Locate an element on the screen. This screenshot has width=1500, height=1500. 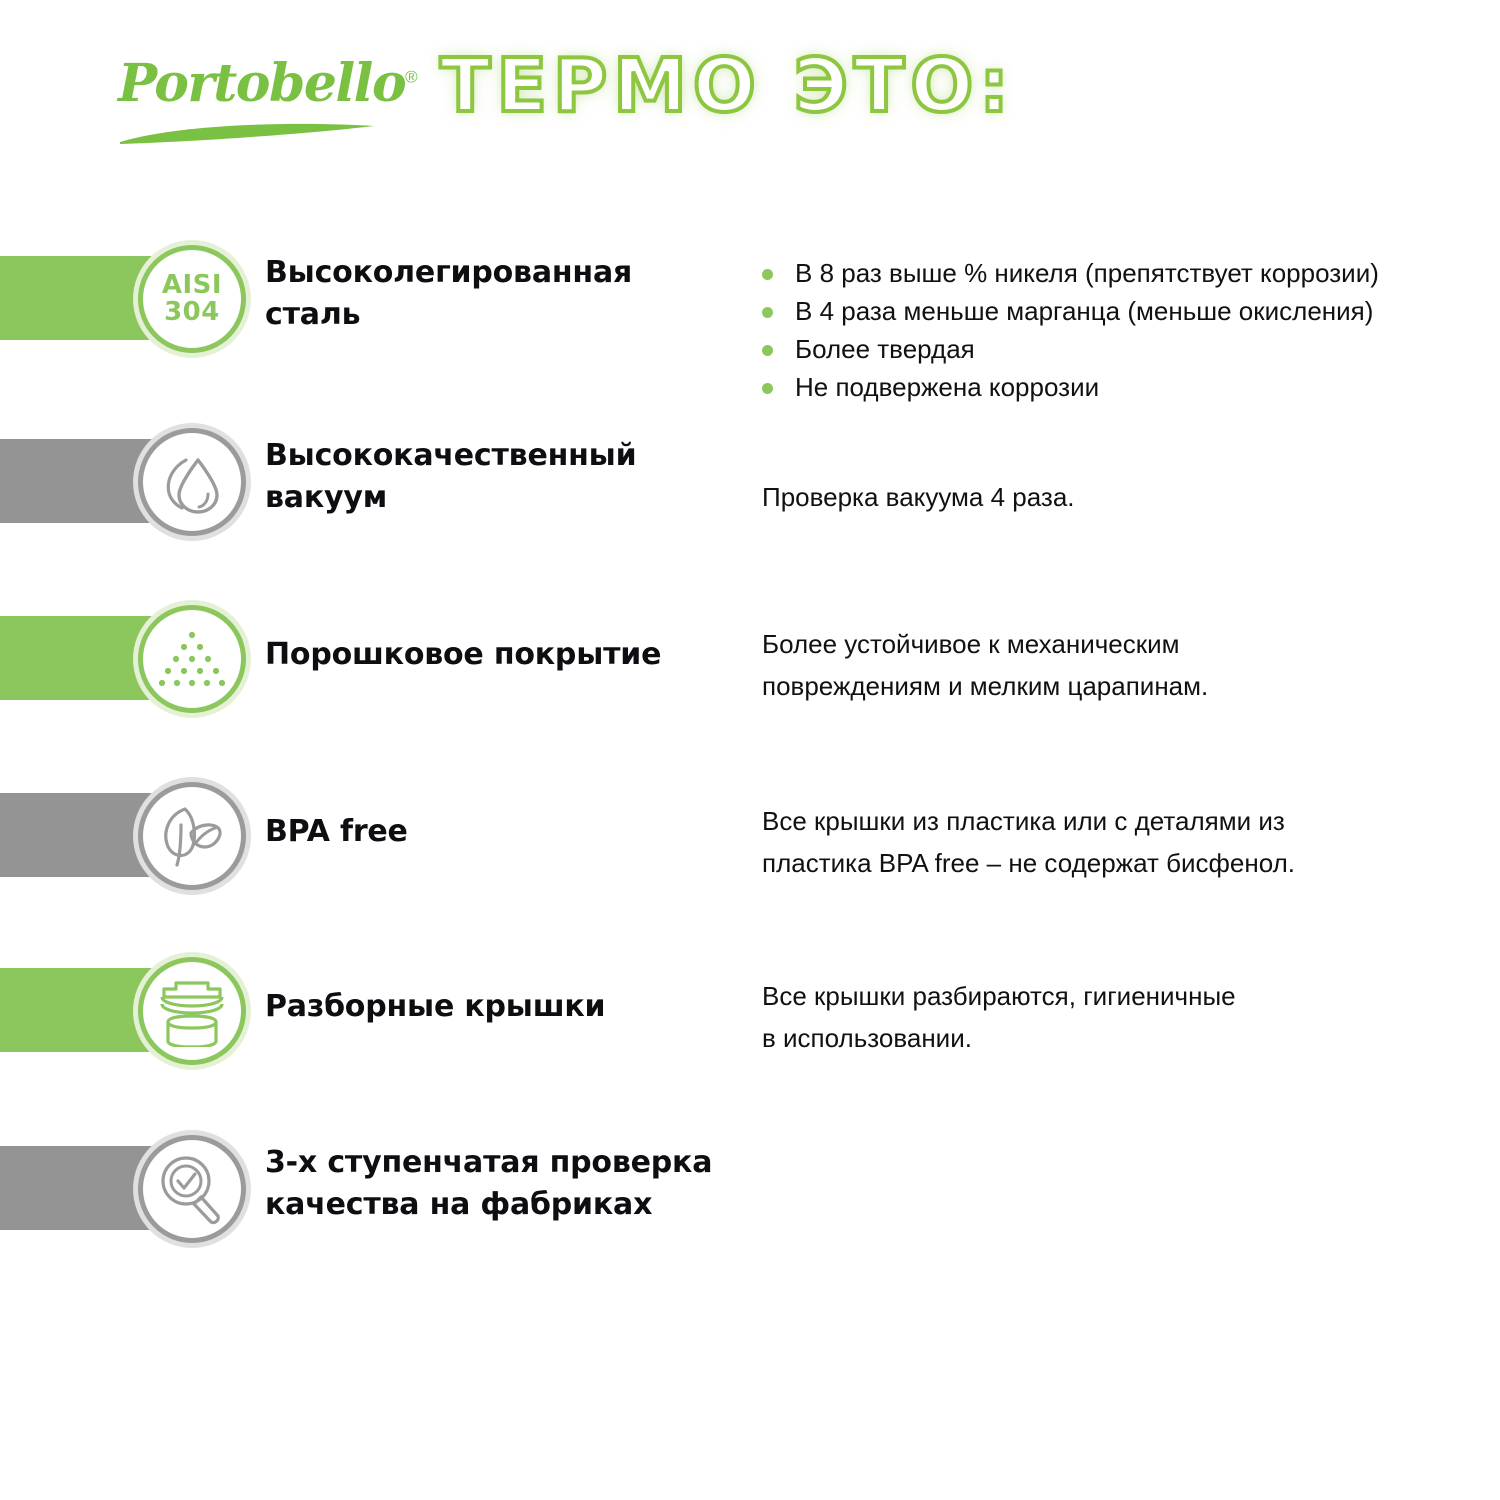
magnifier-check-icon is located at coordinates (192, 1189).